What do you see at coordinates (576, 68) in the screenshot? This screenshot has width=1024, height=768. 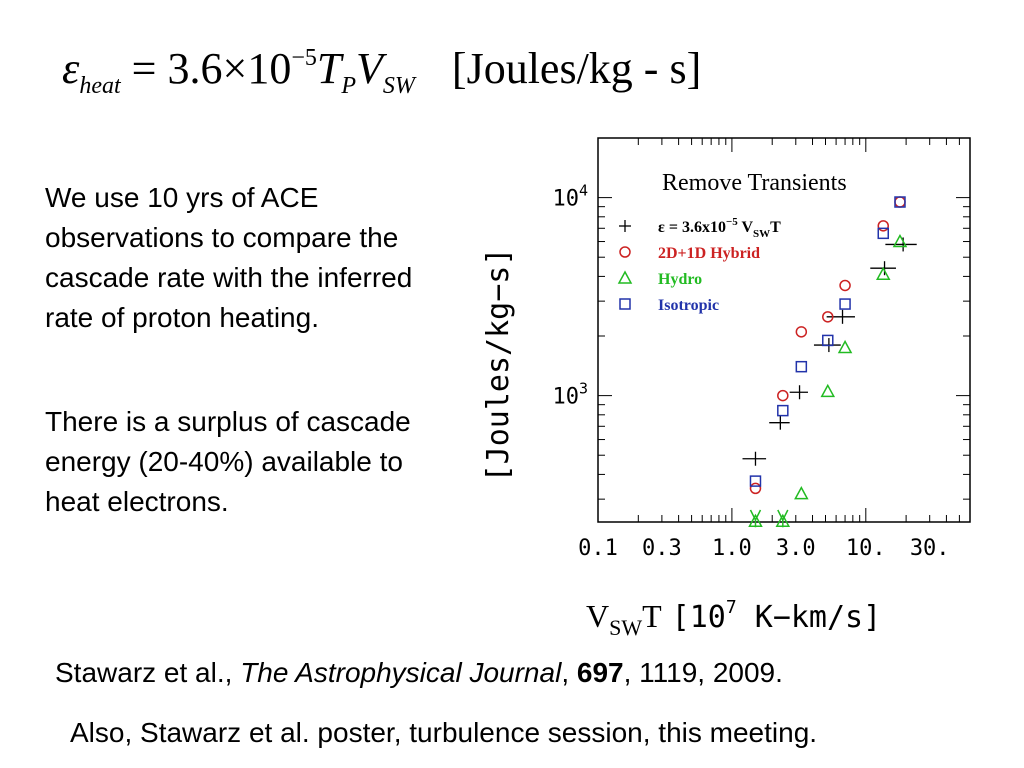 I see `equation-units: [Joules/kg - s]` at bounding box center [576, 68].